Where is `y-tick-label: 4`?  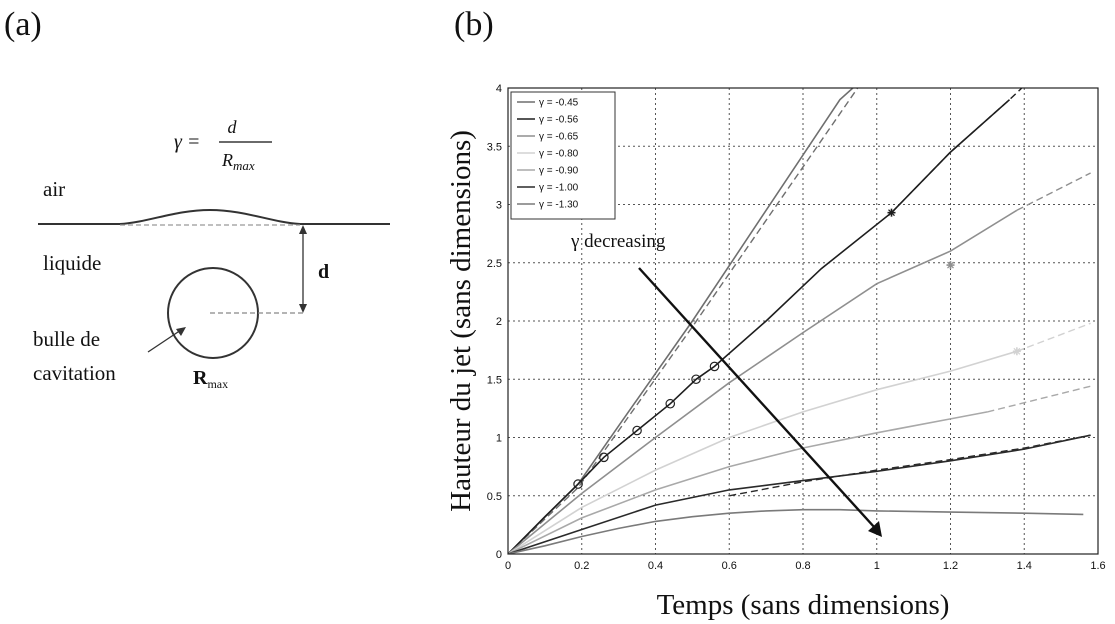 y-tick-label: 4 is located at coordinates (499, 89).